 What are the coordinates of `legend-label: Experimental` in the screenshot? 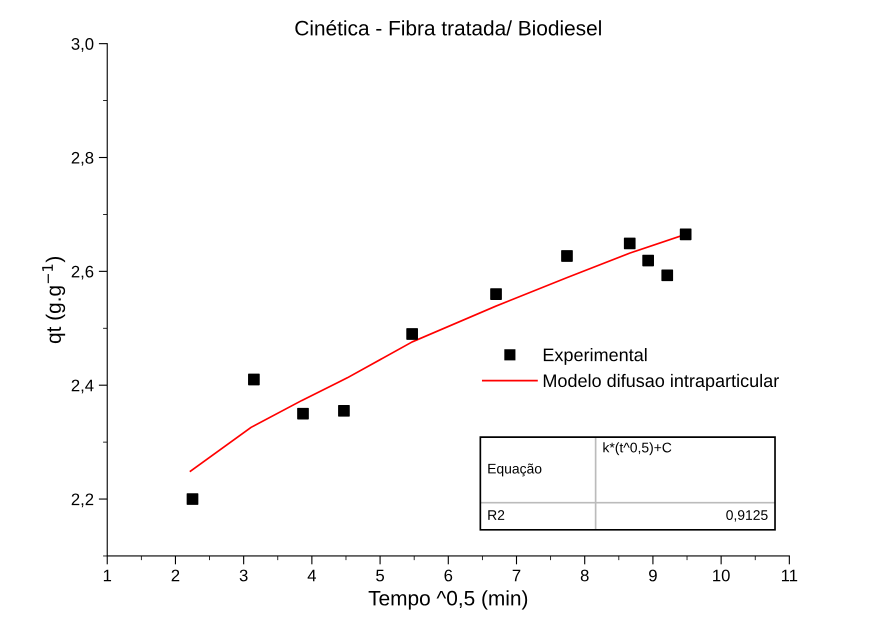 It's located at (595, 356).